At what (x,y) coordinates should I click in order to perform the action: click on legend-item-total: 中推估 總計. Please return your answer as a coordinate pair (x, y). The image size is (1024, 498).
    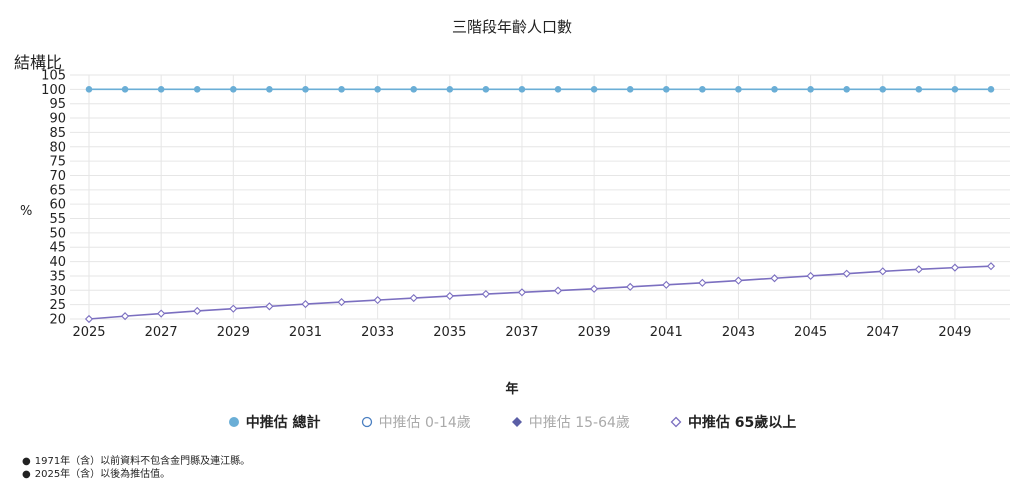
    Looking at the image, I should click on (274, 422).